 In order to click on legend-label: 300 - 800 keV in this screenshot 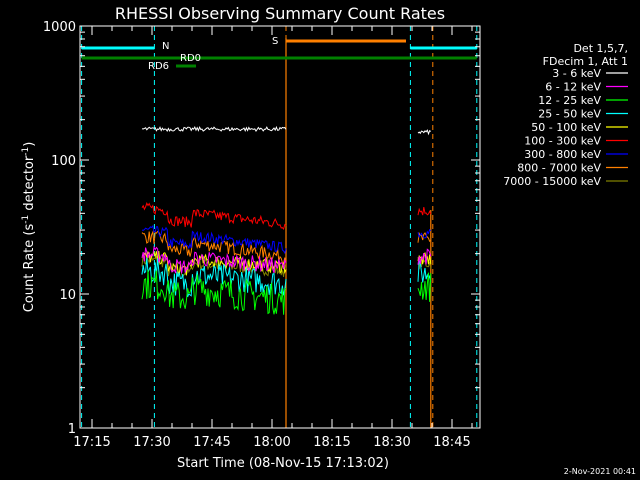, I will do `click(562, 154)`.